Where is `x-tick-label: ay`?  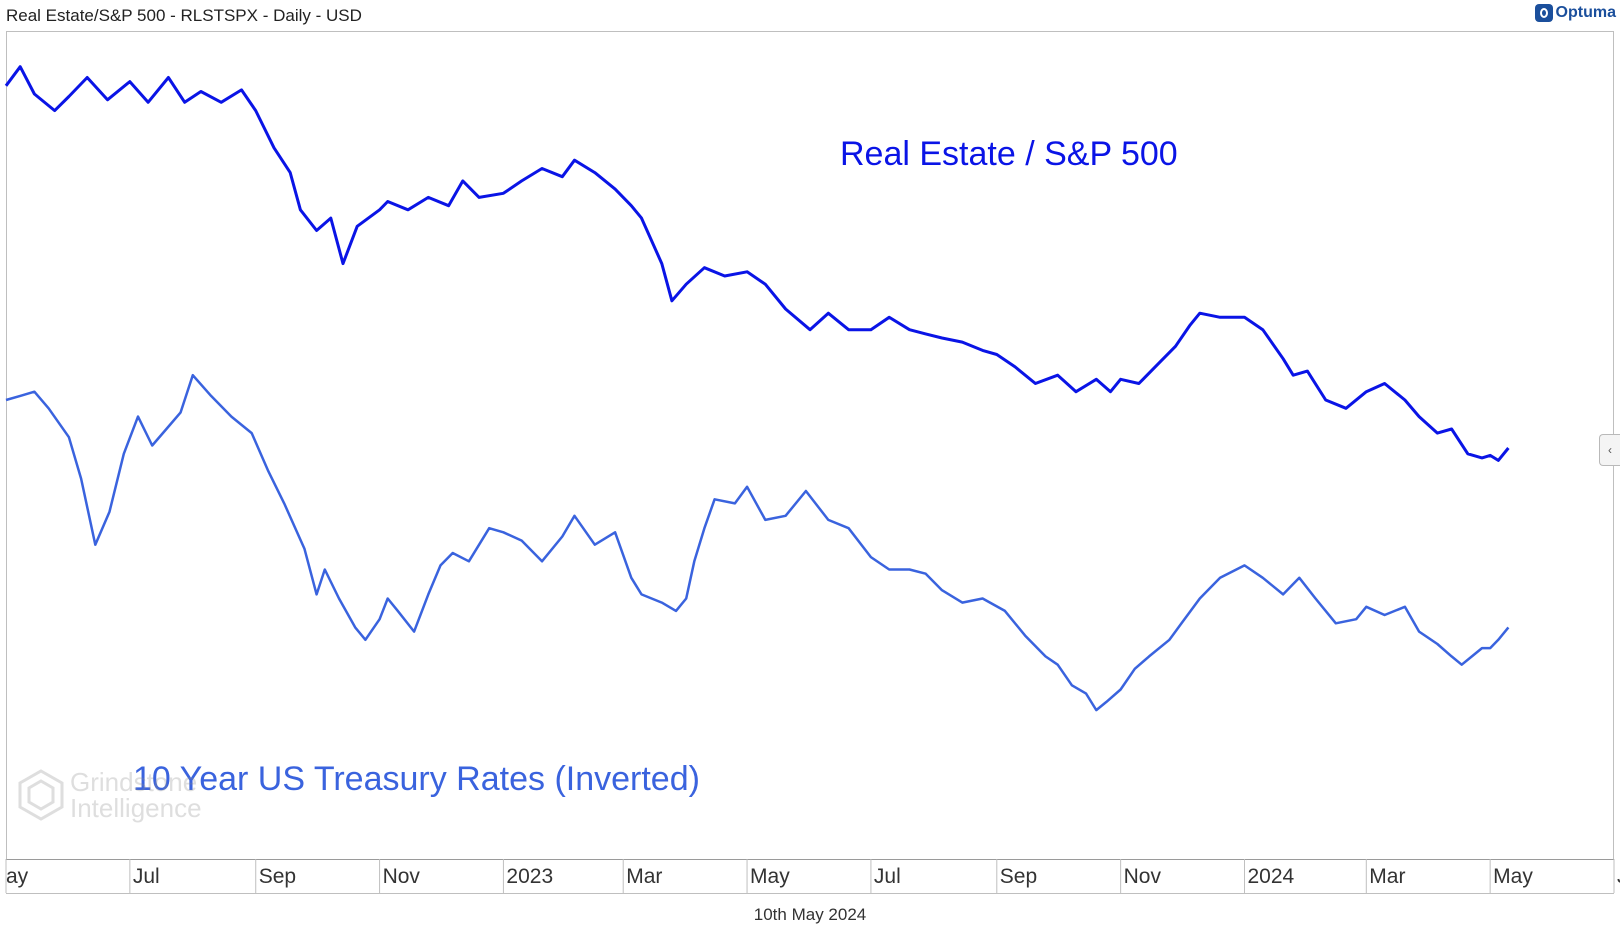 x-tick-label: ay is located at coordinates (17, 876).